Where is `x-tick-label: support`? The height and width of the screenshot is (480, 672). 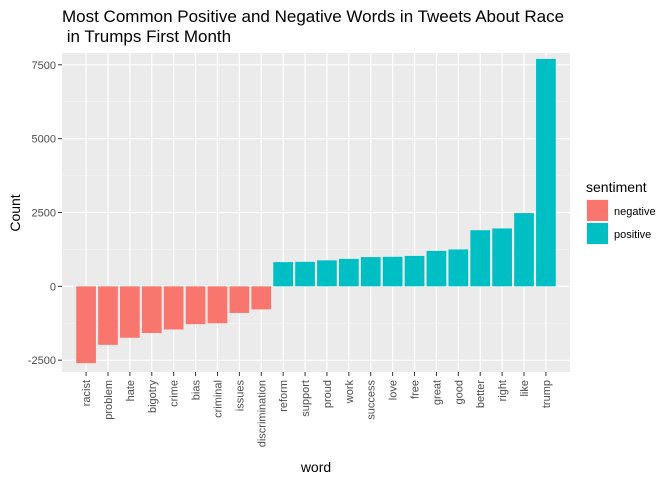
x-tick-label: support is located at coordinates (306, 398).